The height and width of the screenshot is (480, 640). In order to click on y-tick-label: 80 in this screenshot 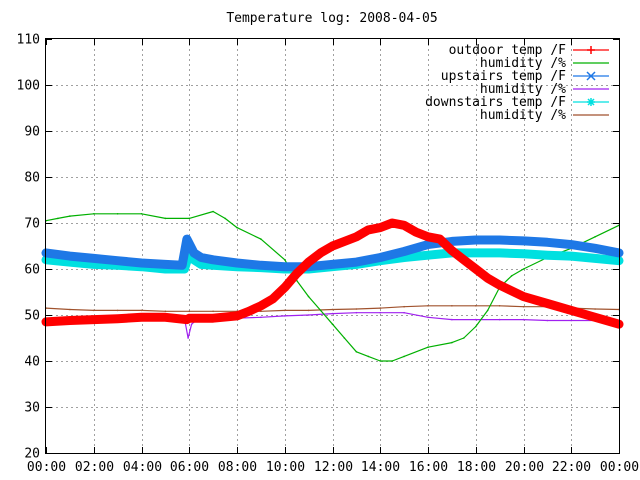, I will do `click(32, 178)`.